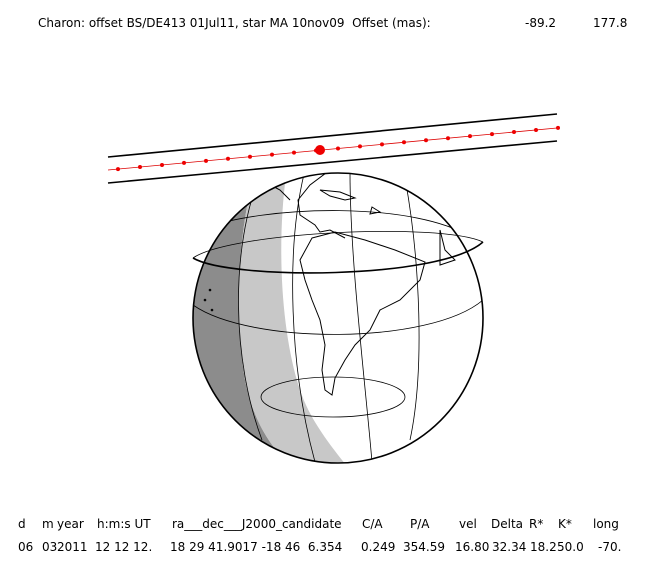  What do you see at coordinates (565, 524) in the screenshot?
I see `column-header: K*` at bounding box center [565, 524].